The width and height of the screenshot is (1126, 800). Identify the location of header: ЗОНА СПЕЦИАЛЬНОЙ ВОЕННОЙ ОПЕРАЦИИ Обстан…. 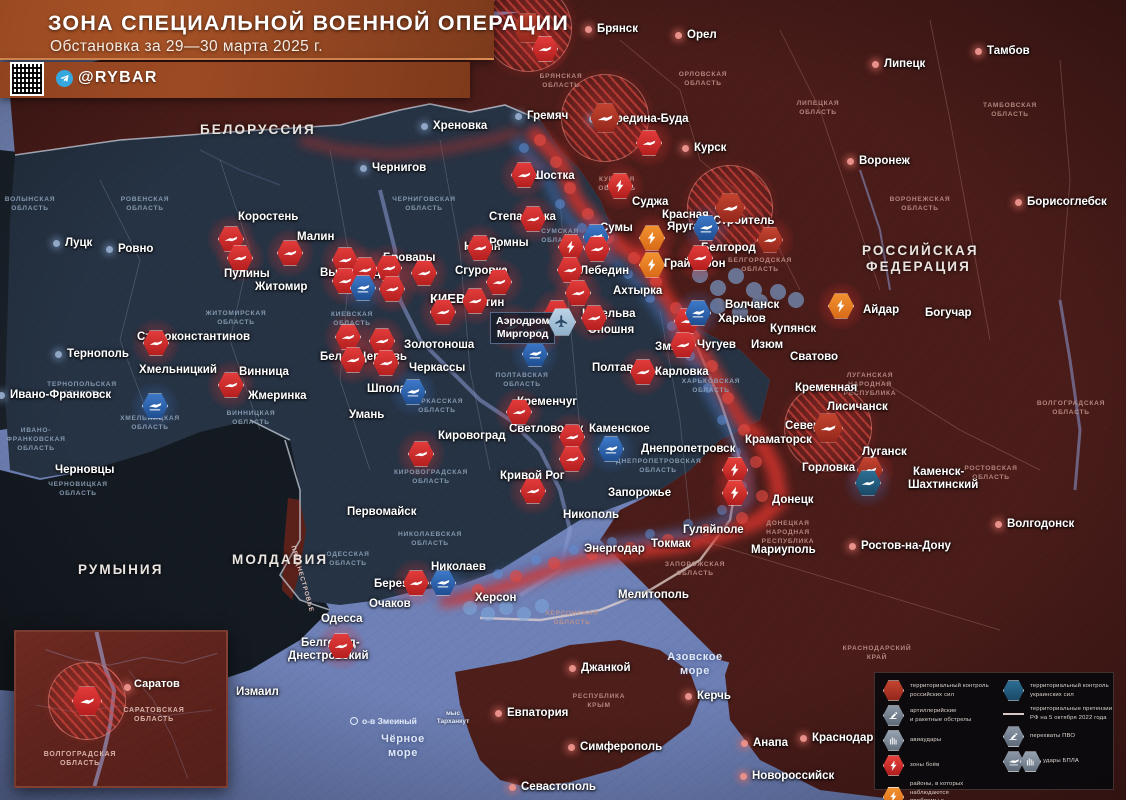
(284, 49).